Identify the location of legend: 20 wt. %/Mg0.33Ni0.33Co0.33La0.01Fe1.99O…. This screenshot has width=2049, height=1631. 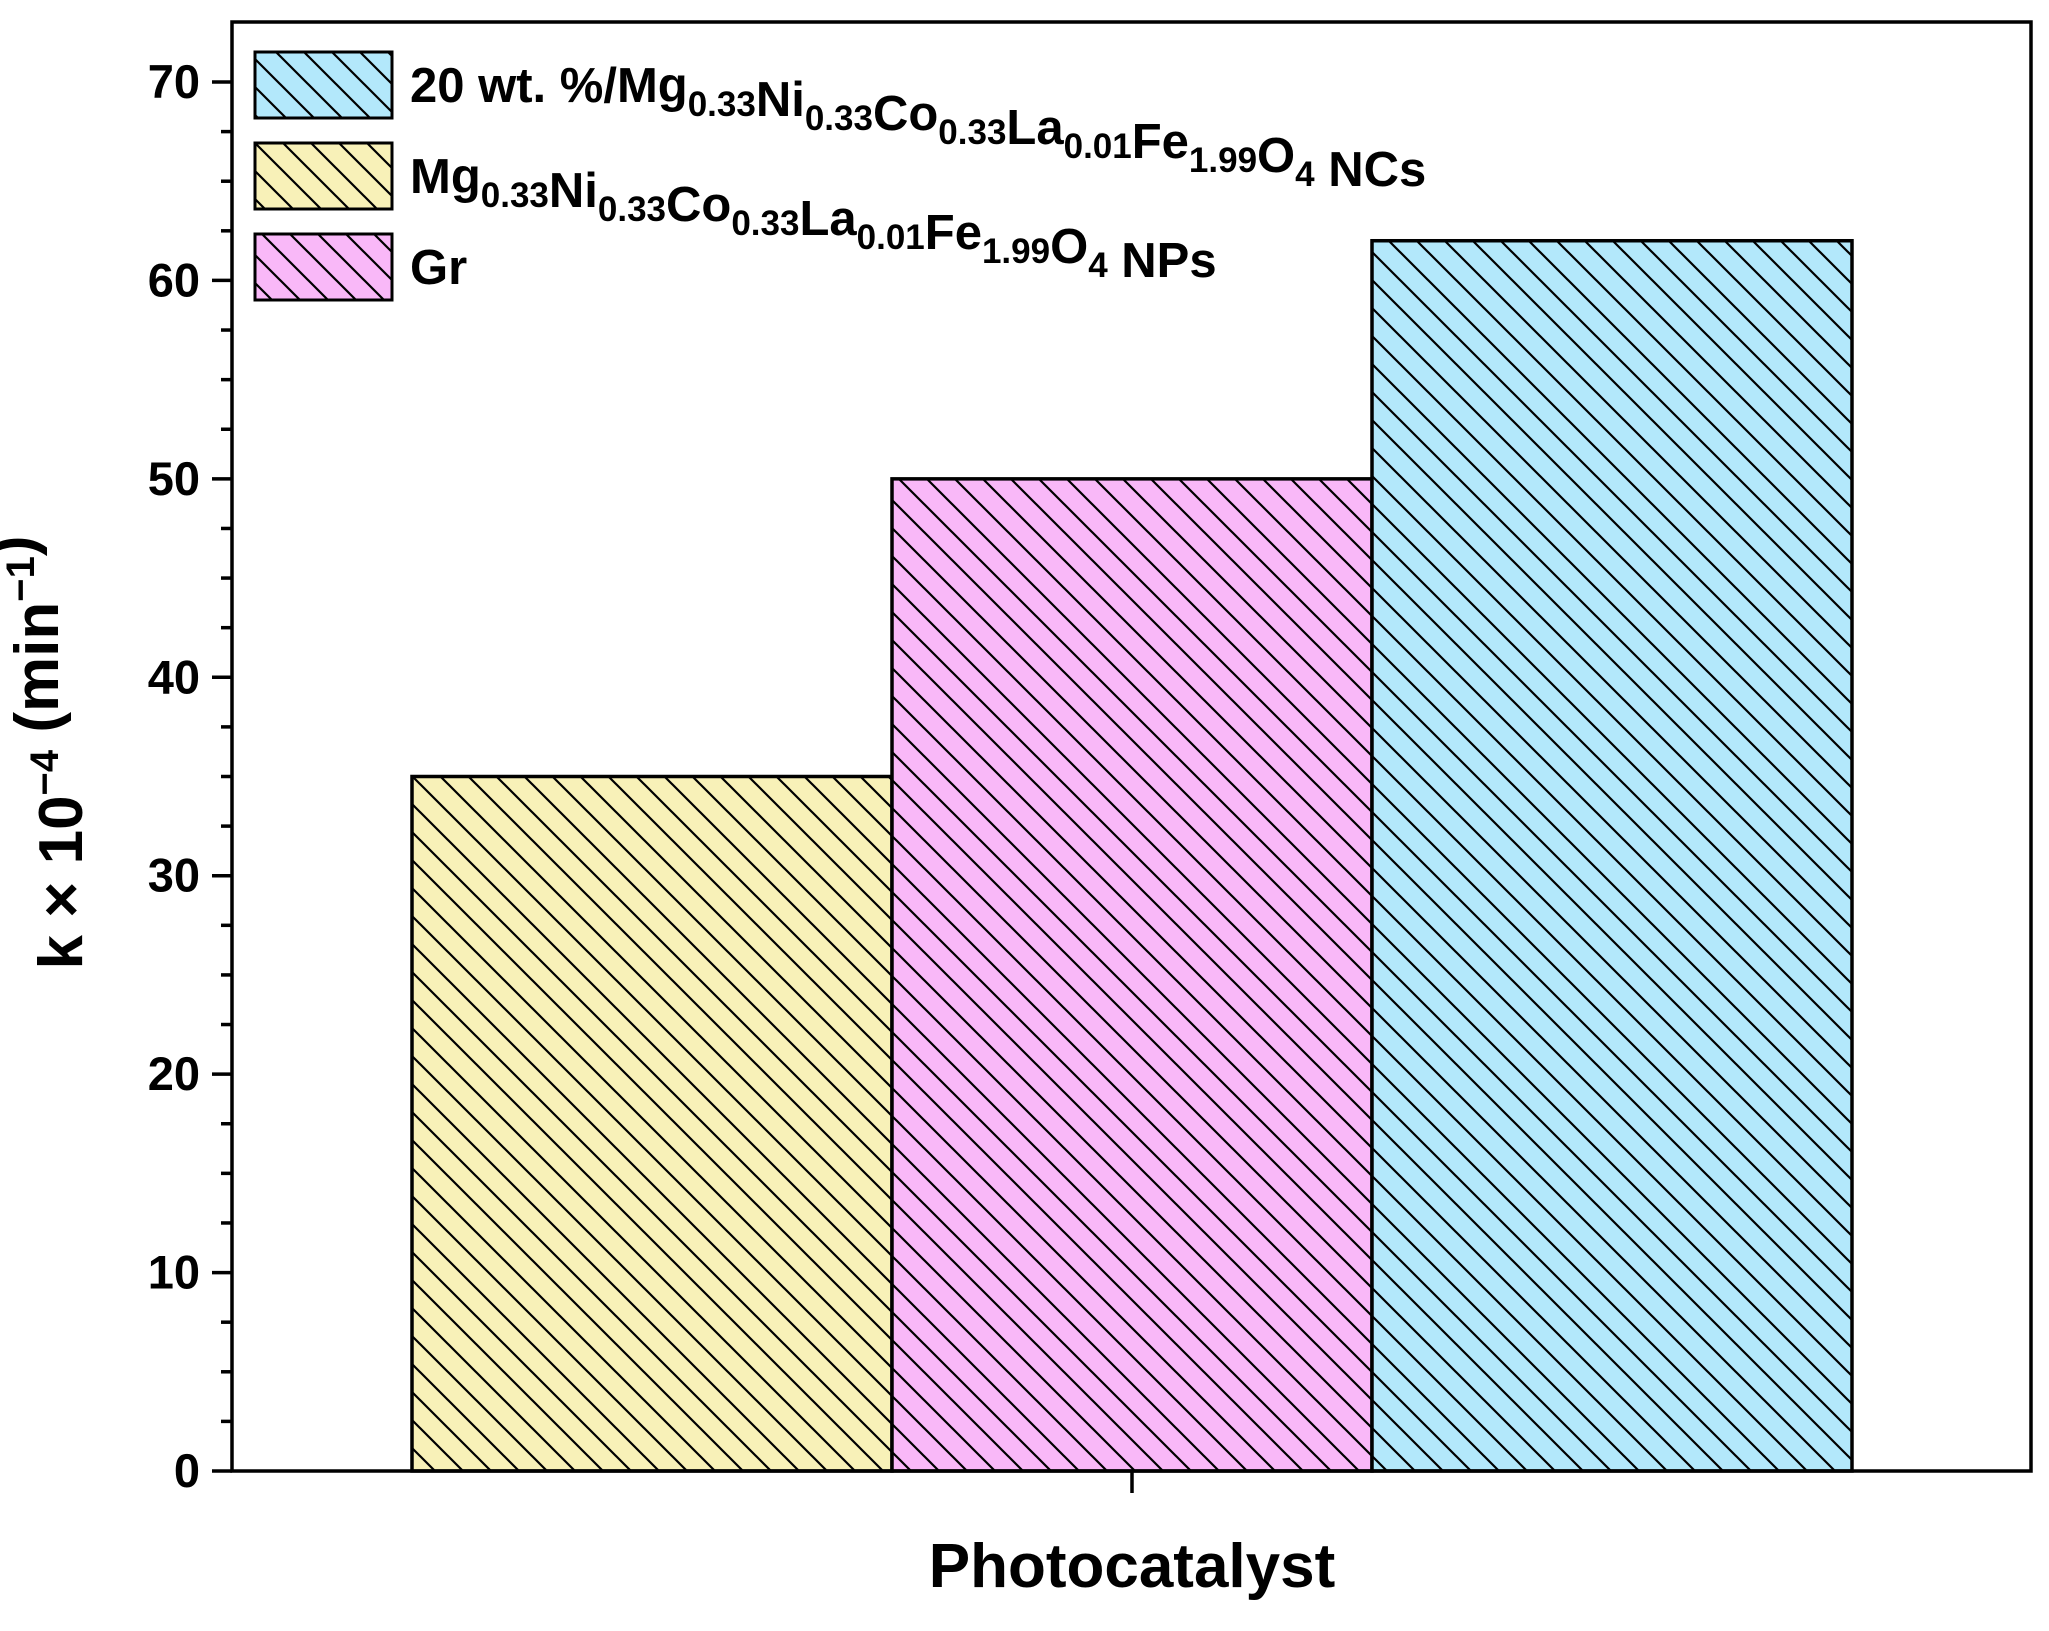
(839, 176).